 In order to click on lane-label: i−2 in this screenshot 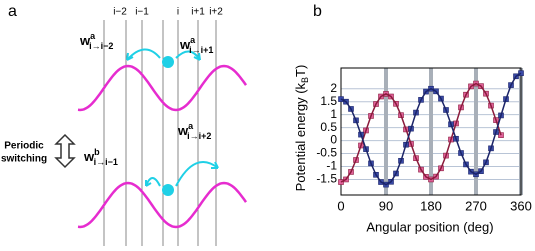, I will do `click(120, 12)`.